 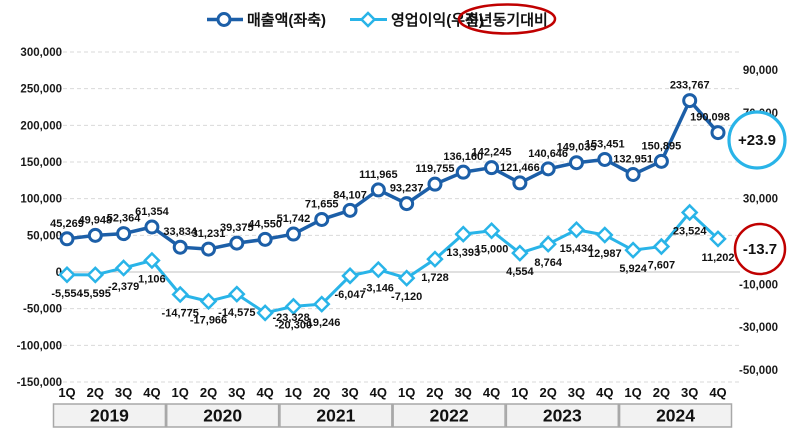 I want to click on operating-profit-data-label: -23,328, so click(x=290, y=318).